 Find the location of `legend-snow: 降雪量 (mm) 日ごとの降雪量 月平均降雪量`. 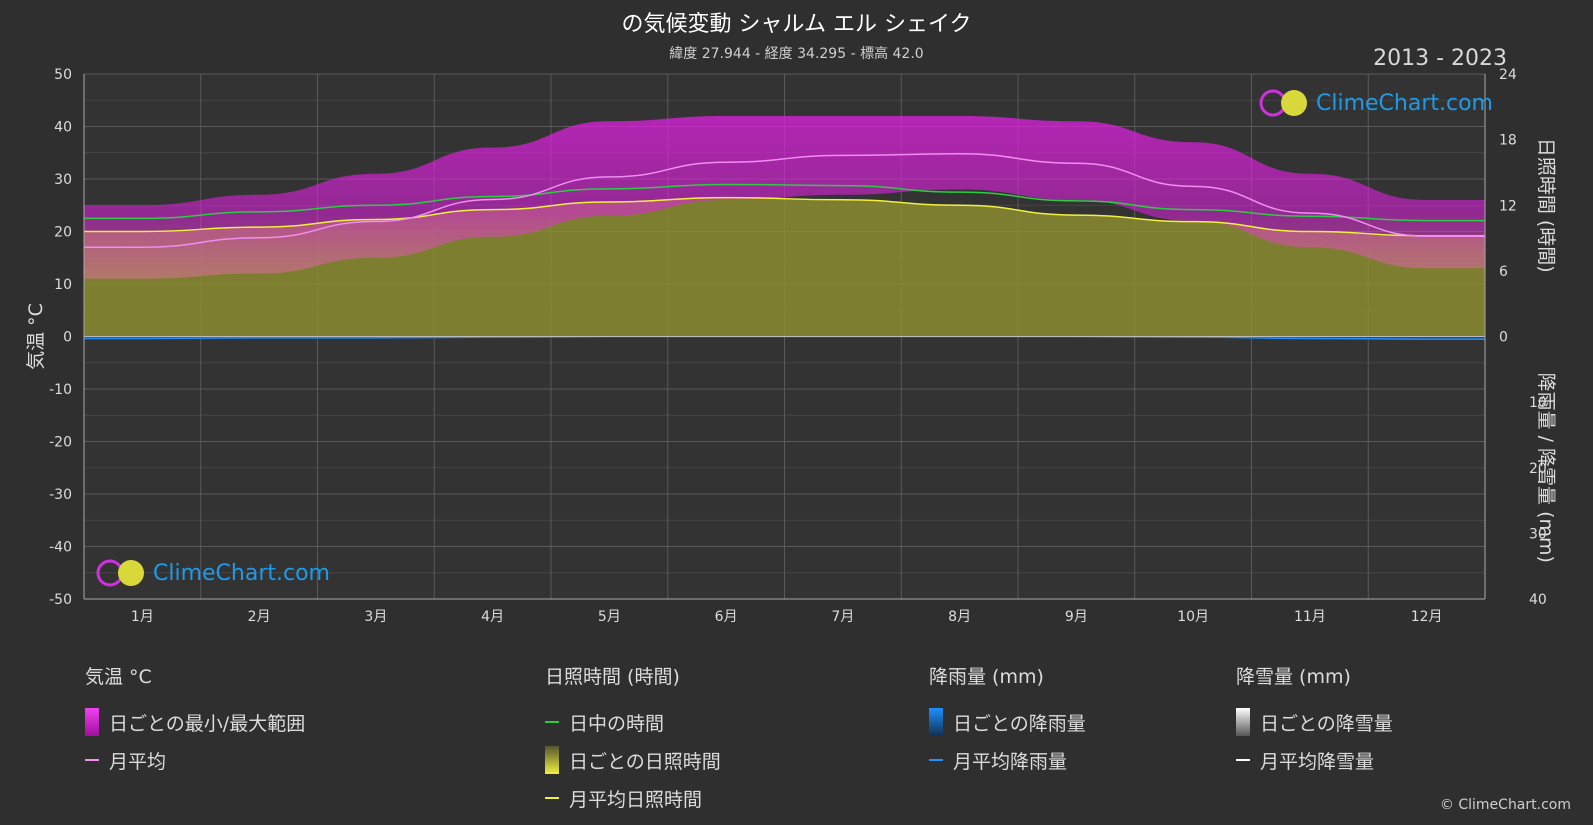

legend-snow: 降雪量 (mm) 日ごとの降雪量 月平均降雪量 is located at coordinates (1314, 720).